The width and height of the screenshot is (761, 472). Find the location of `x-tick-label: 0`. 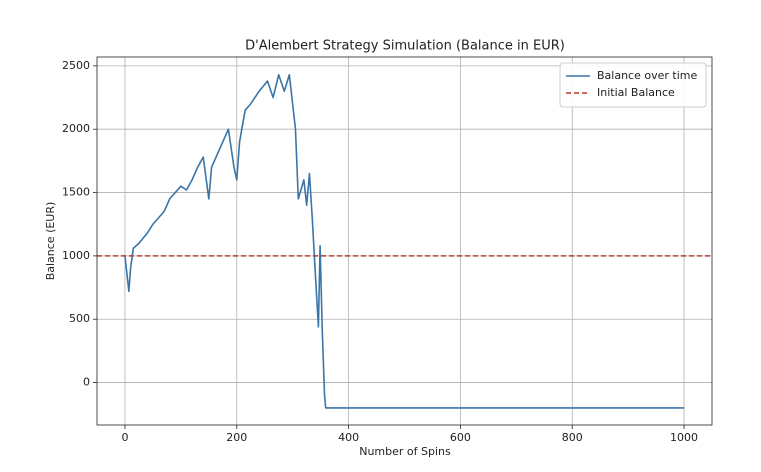

x-tick-label: 0 is located at coordinates (124, 437).